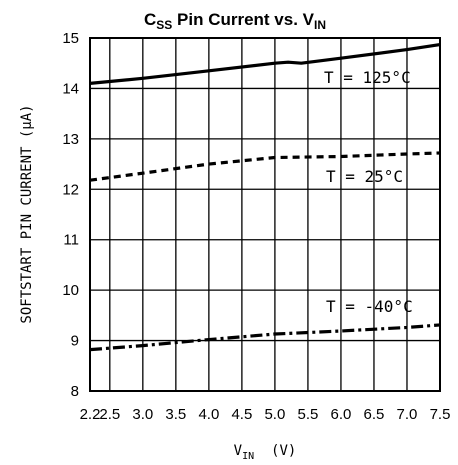 This screenshot has height=465, width=458. I want to click on y-tick-labels: 8 9 10 11 12 13 14 15, so click(70, 215).